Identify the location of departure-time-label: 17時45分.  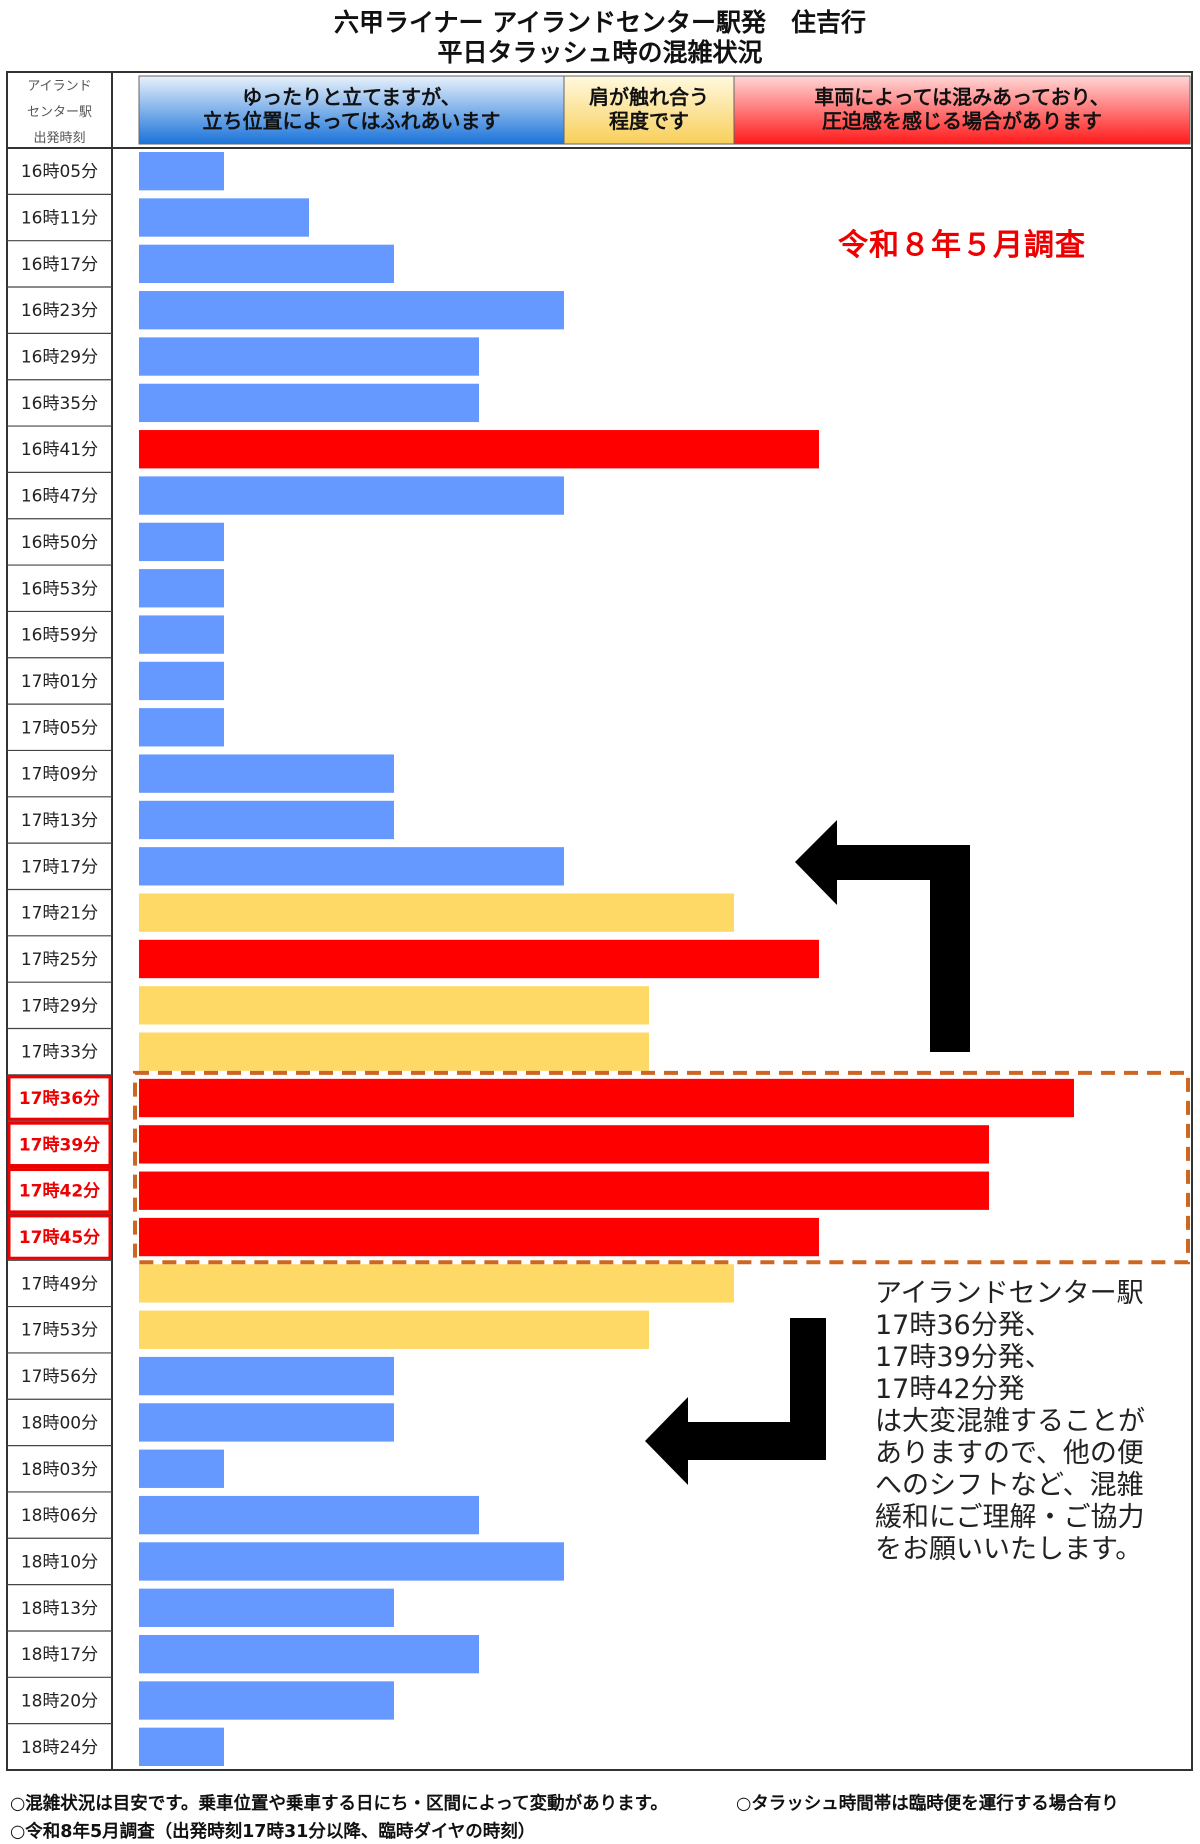
(59, 1237).